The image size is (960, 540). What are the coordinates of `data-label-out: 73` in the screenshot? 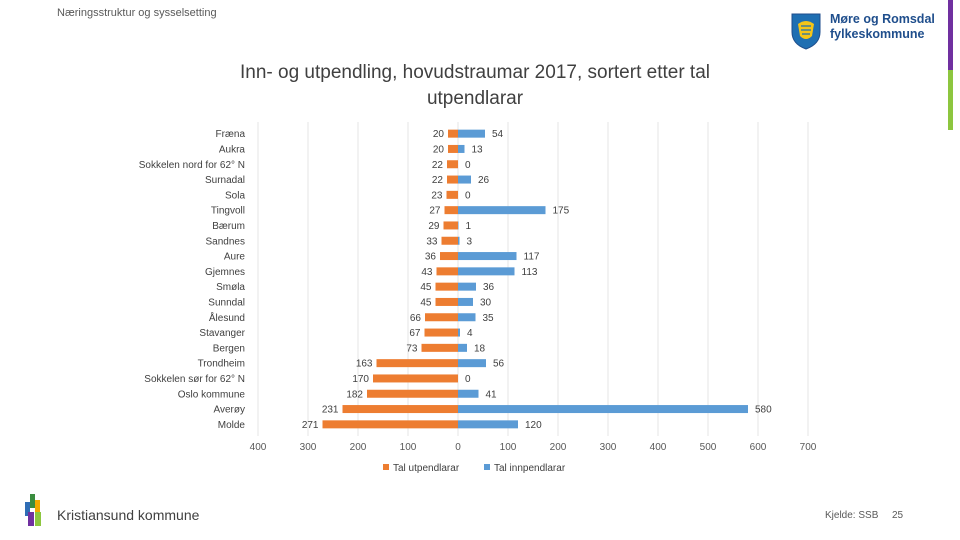 It's located at (412, 348).